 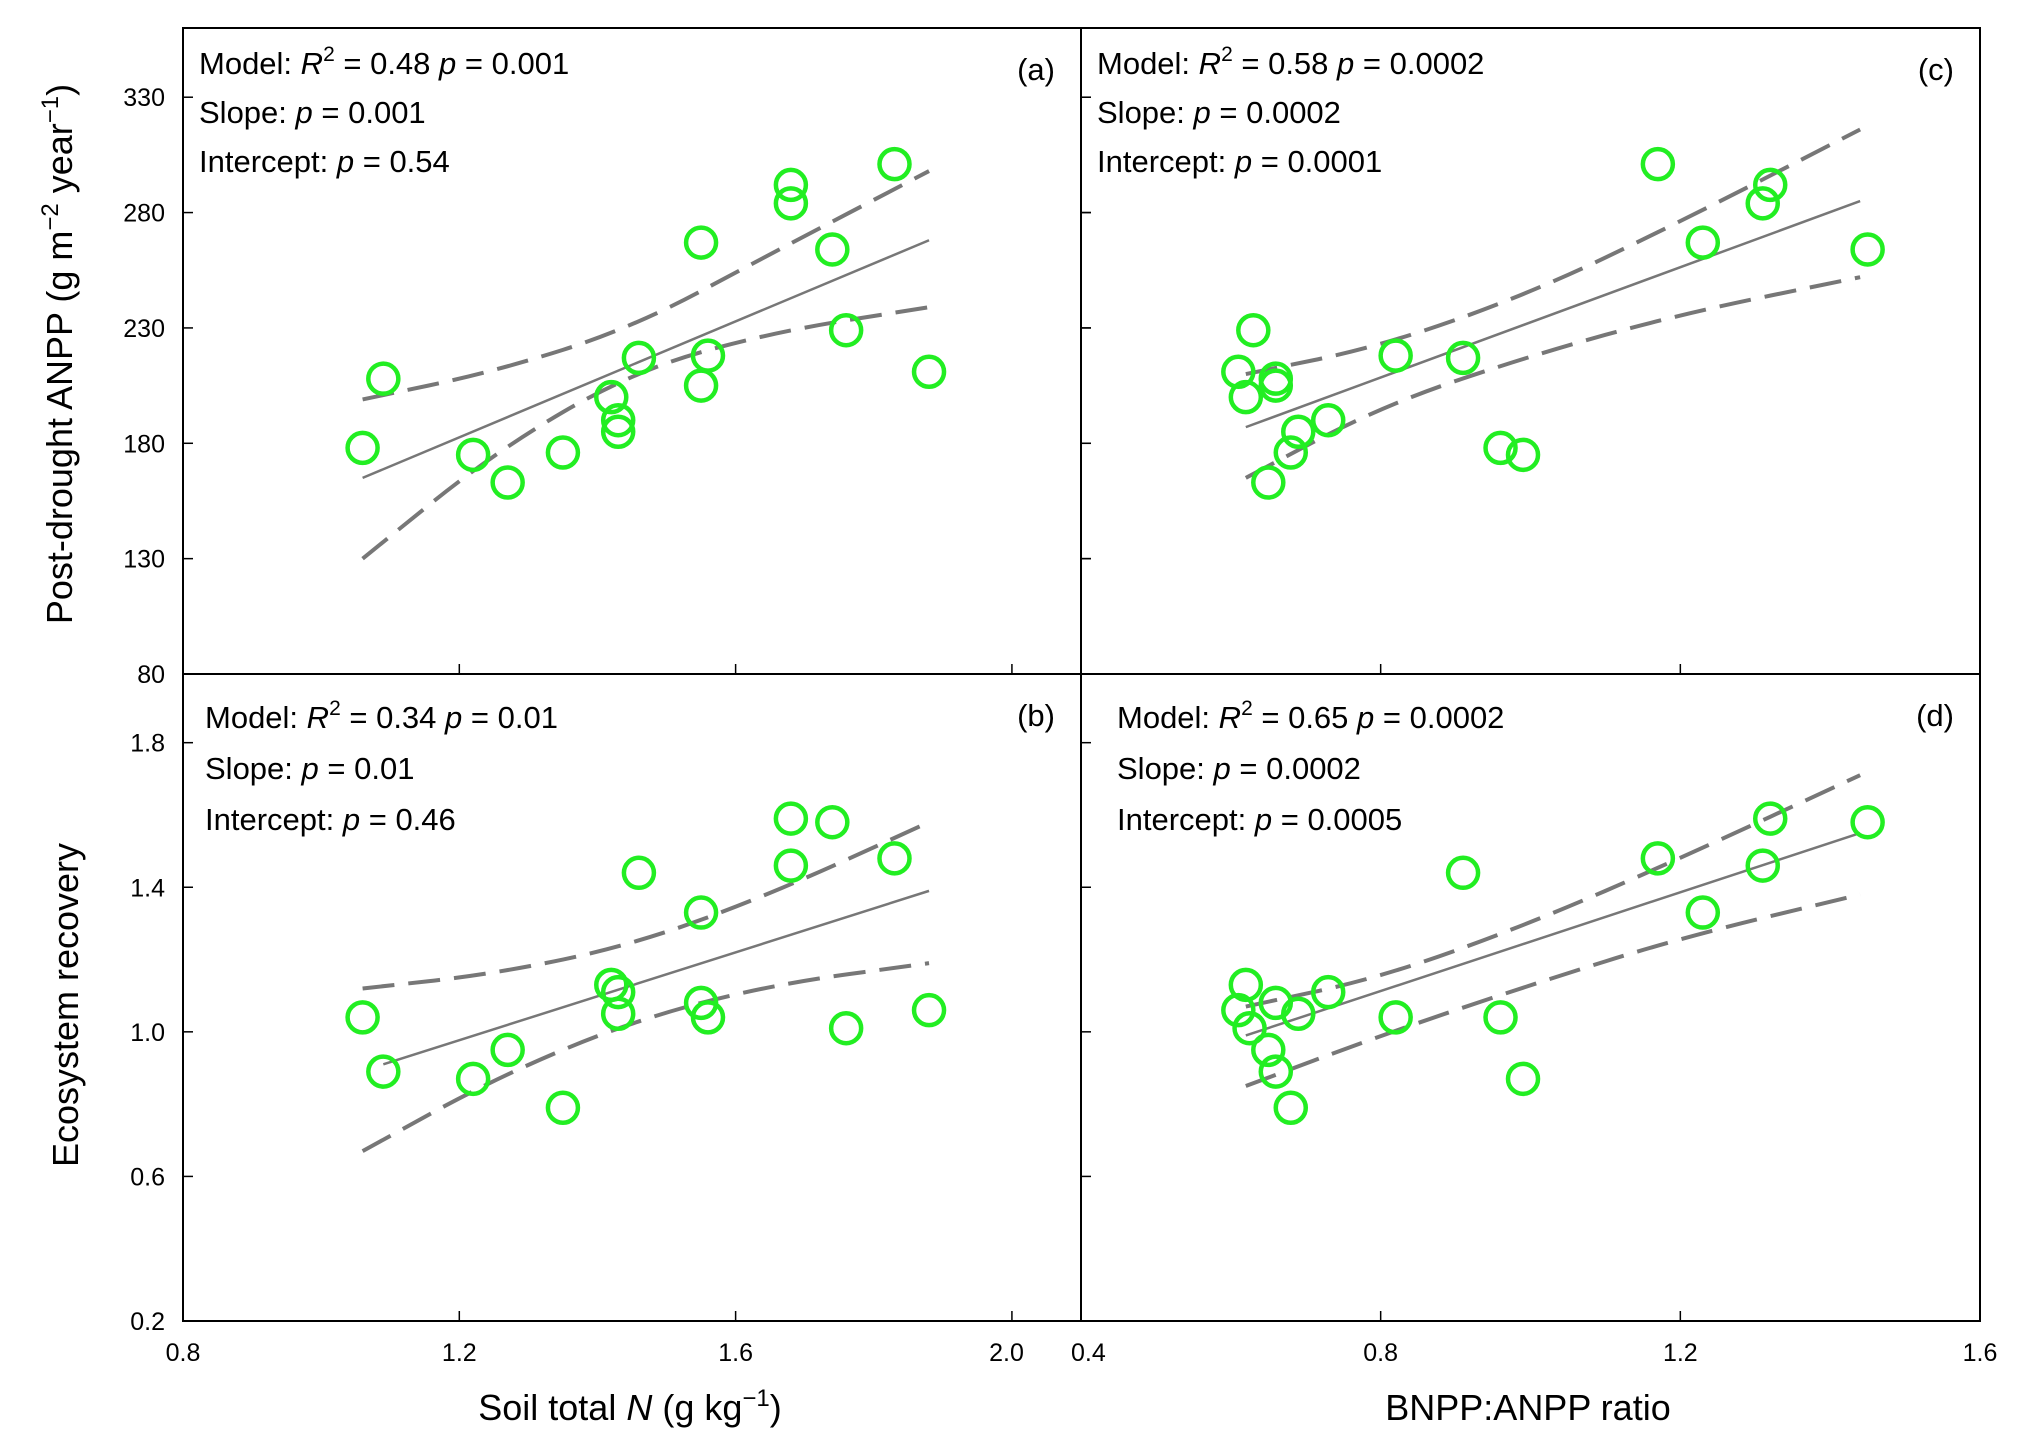 What do you see at coordinates (1552, 377) in the screenshot?
I see `confidence-band-lower-c` at bounding box center [1552, 377].